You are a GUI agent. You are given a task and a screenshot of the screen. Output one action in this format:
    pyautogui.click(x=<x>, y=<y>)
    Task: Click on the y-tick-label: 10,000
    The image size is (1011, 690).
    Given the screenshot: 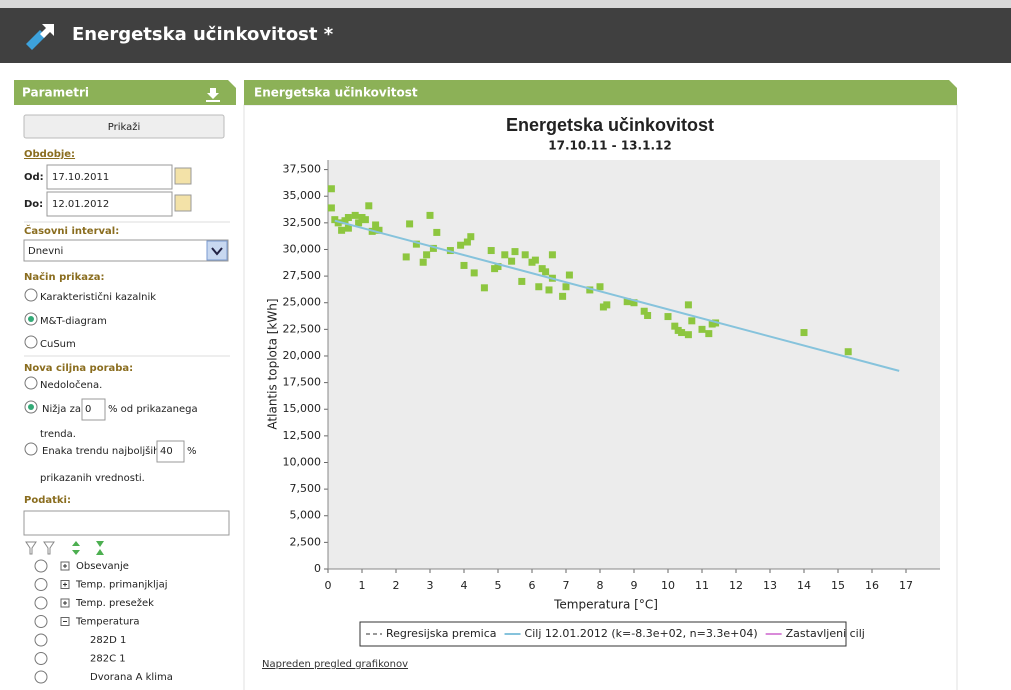 What is the action you would take?
    pyautogui.click(x=302, y=461)
    